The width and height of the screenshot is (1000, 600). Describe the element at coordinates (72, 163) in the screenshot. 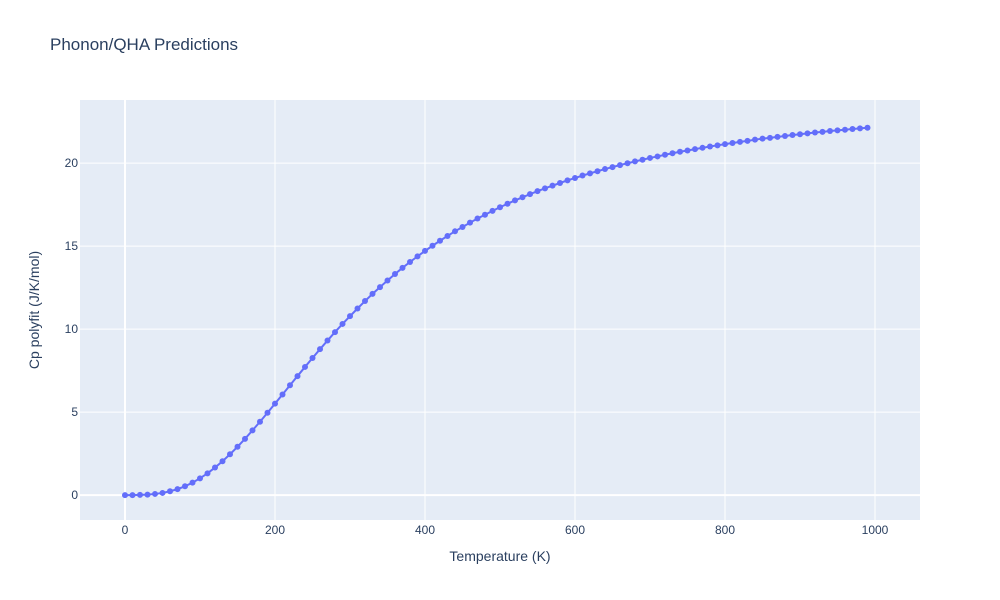

I see `y-tick-label: 20` at that location.